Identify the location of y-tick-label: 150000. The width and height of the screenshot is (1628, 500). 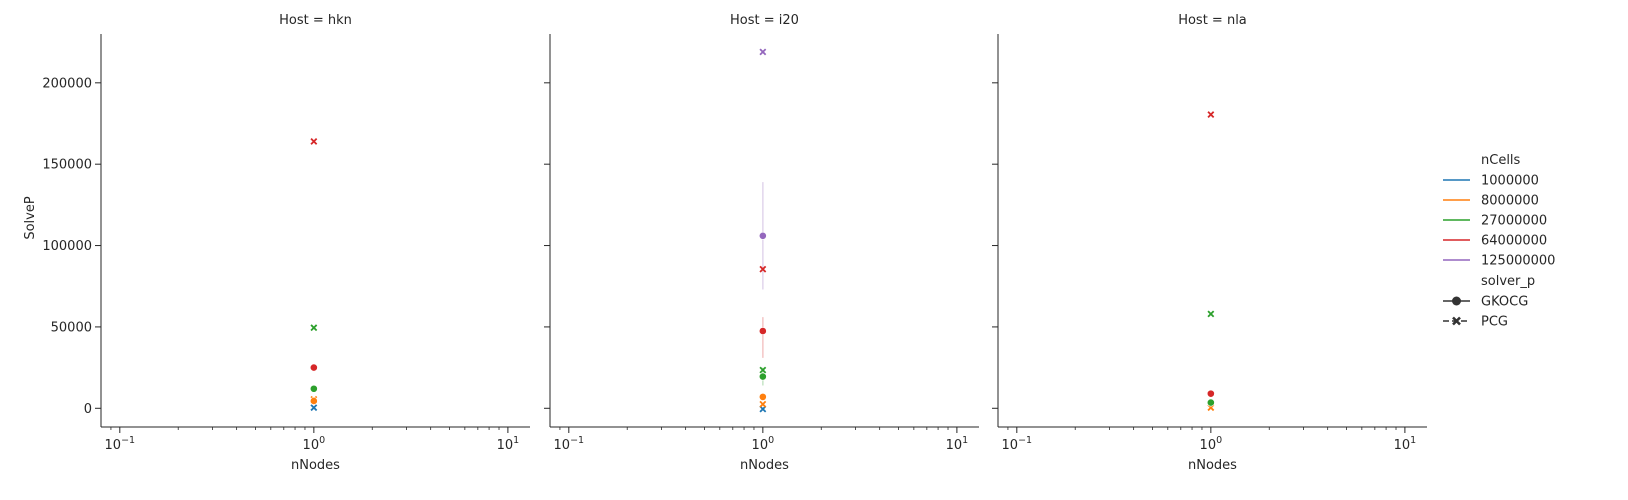
(67, 165).